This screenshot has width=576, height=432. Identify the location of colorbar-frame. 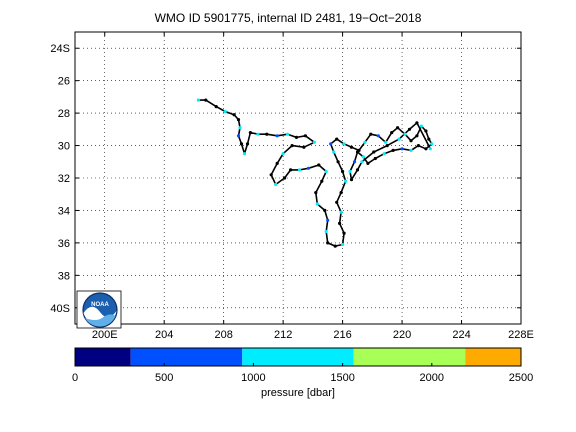
(298, 357).